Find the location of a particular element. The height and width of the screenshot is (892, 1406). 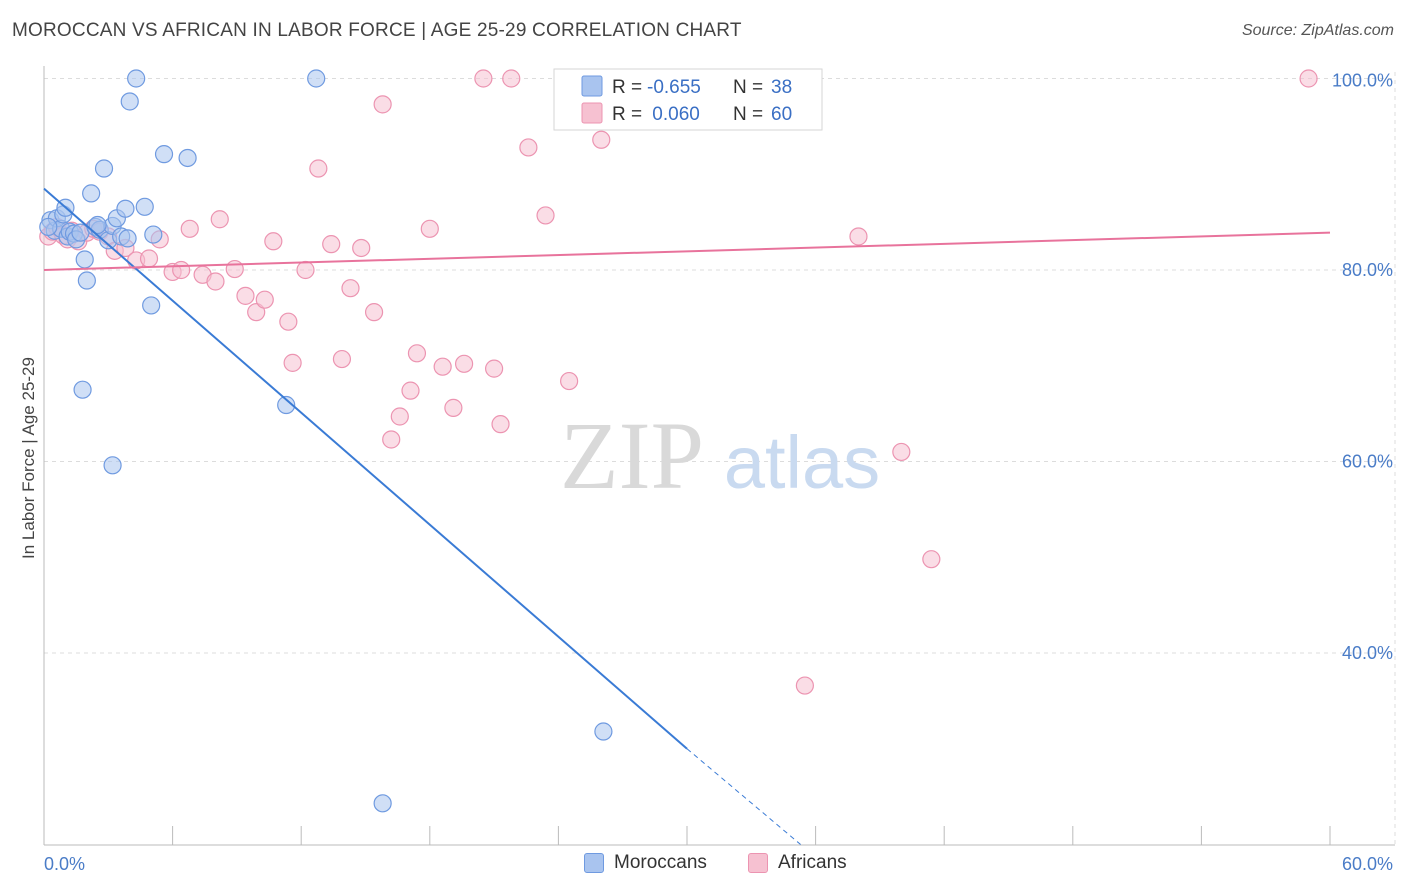

legend-label-africans: Africans is located at coordinates (812, 862).